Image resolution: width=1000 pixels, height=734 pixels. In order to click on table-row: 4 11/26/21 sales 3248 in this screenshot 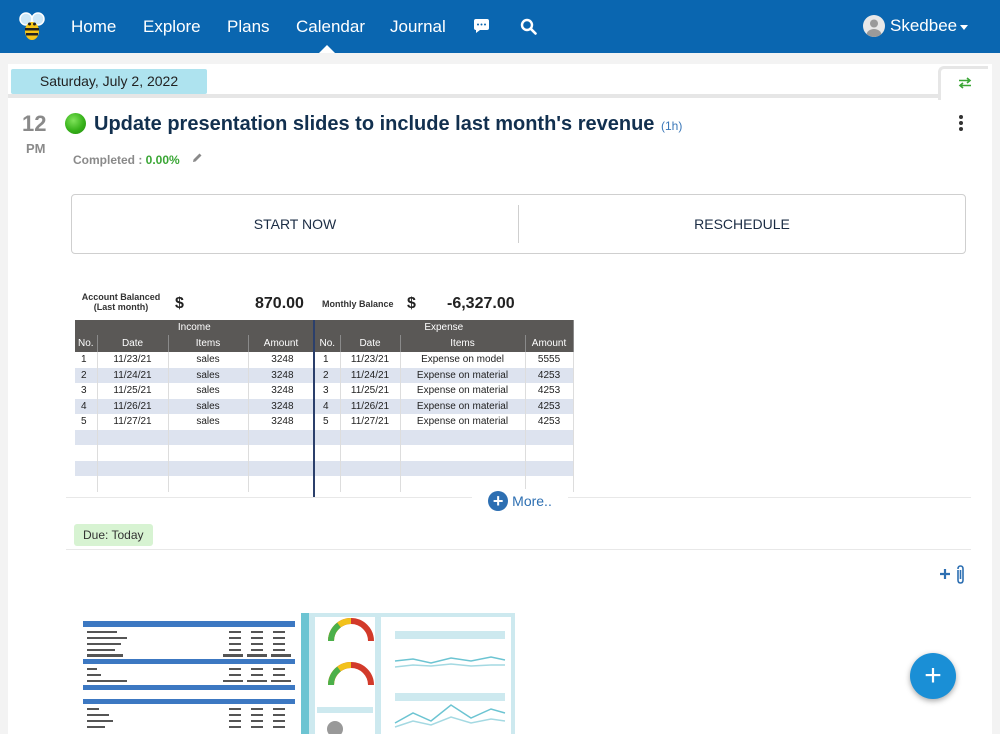, I will do `click(195, 406)`.